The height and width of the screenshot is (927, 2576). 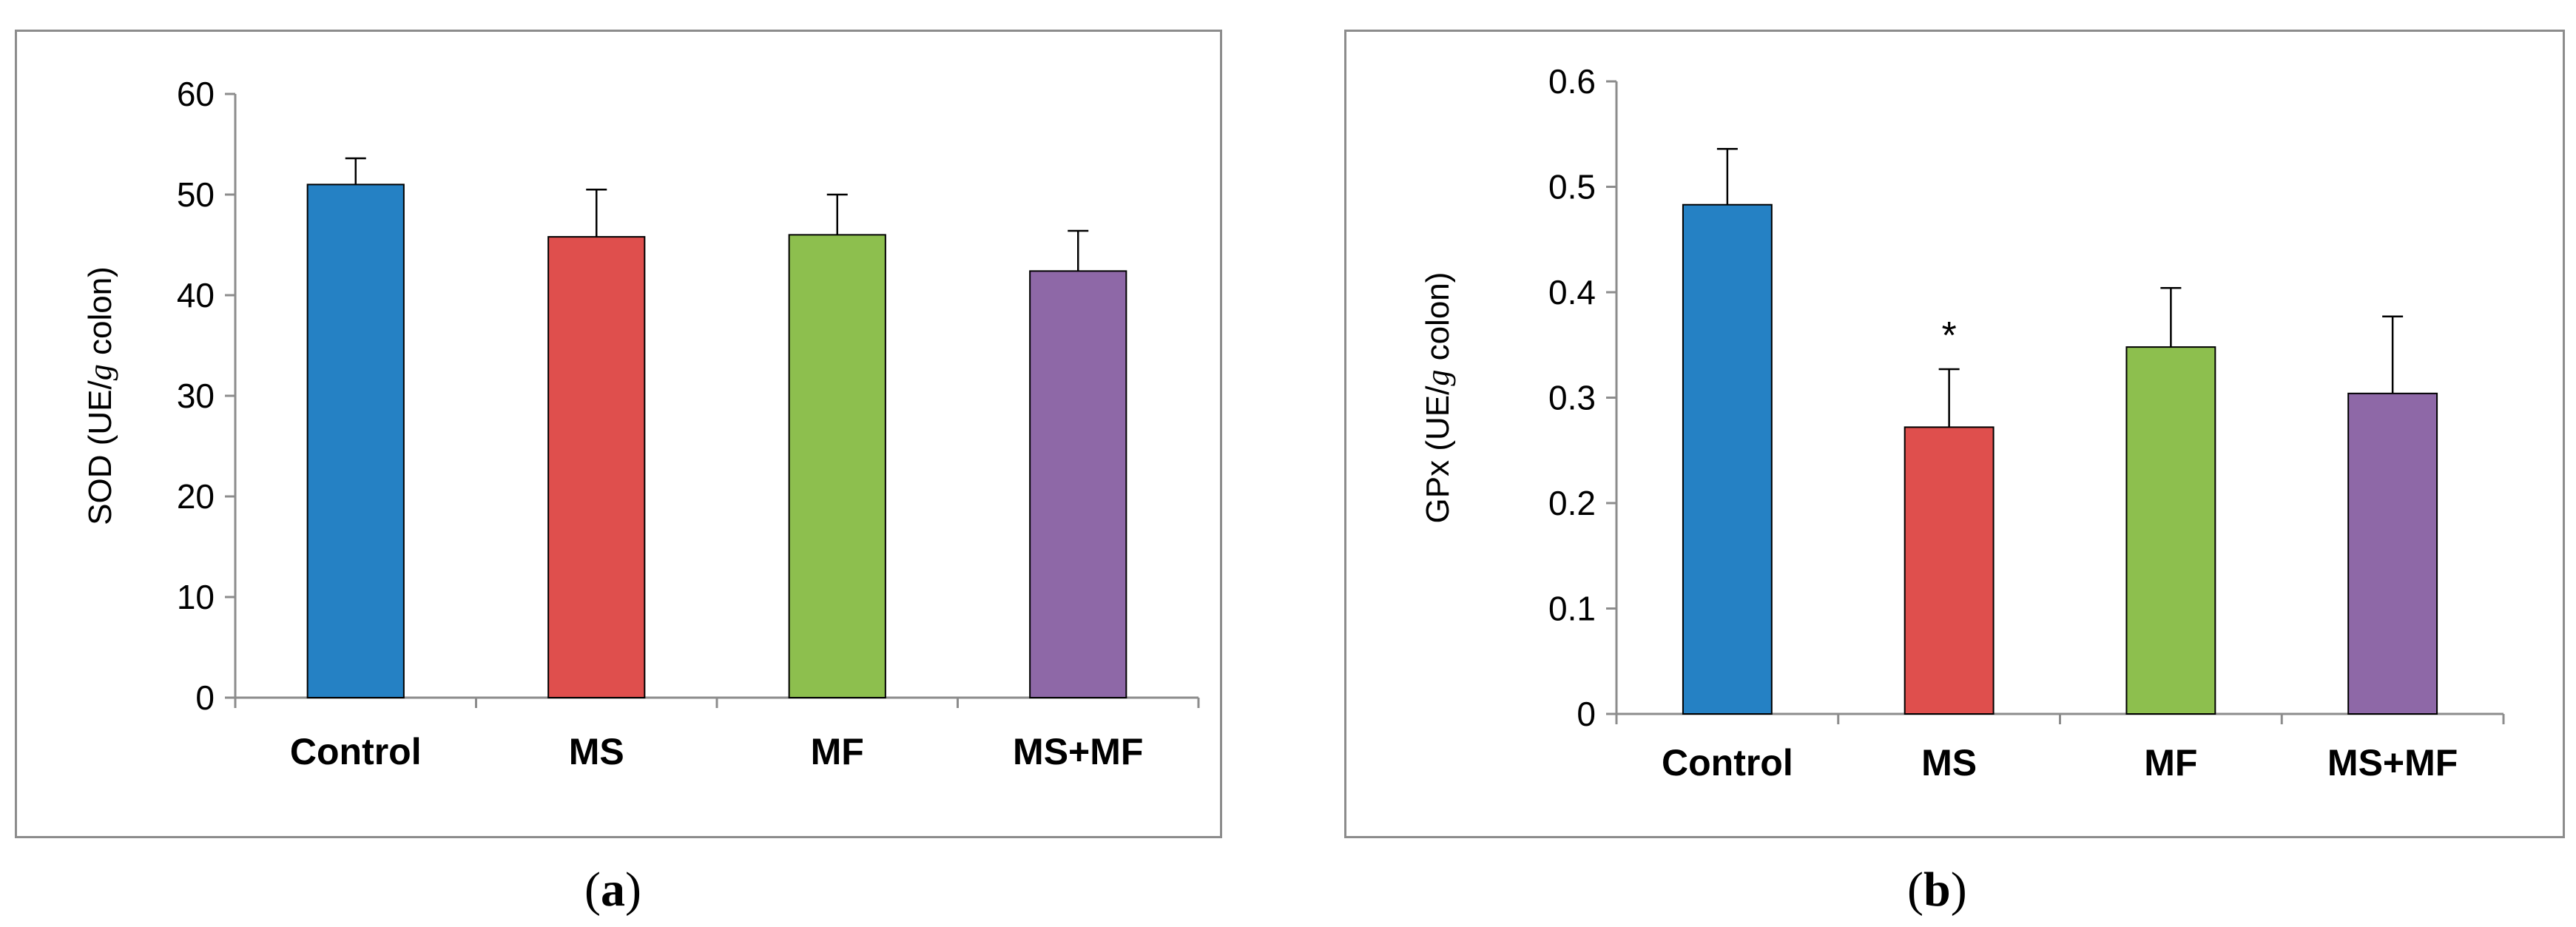 What do you see at coordinates (196, 194) in the screenshot?
I see `y-tick-label: 50` at bounding box center [196, 194].